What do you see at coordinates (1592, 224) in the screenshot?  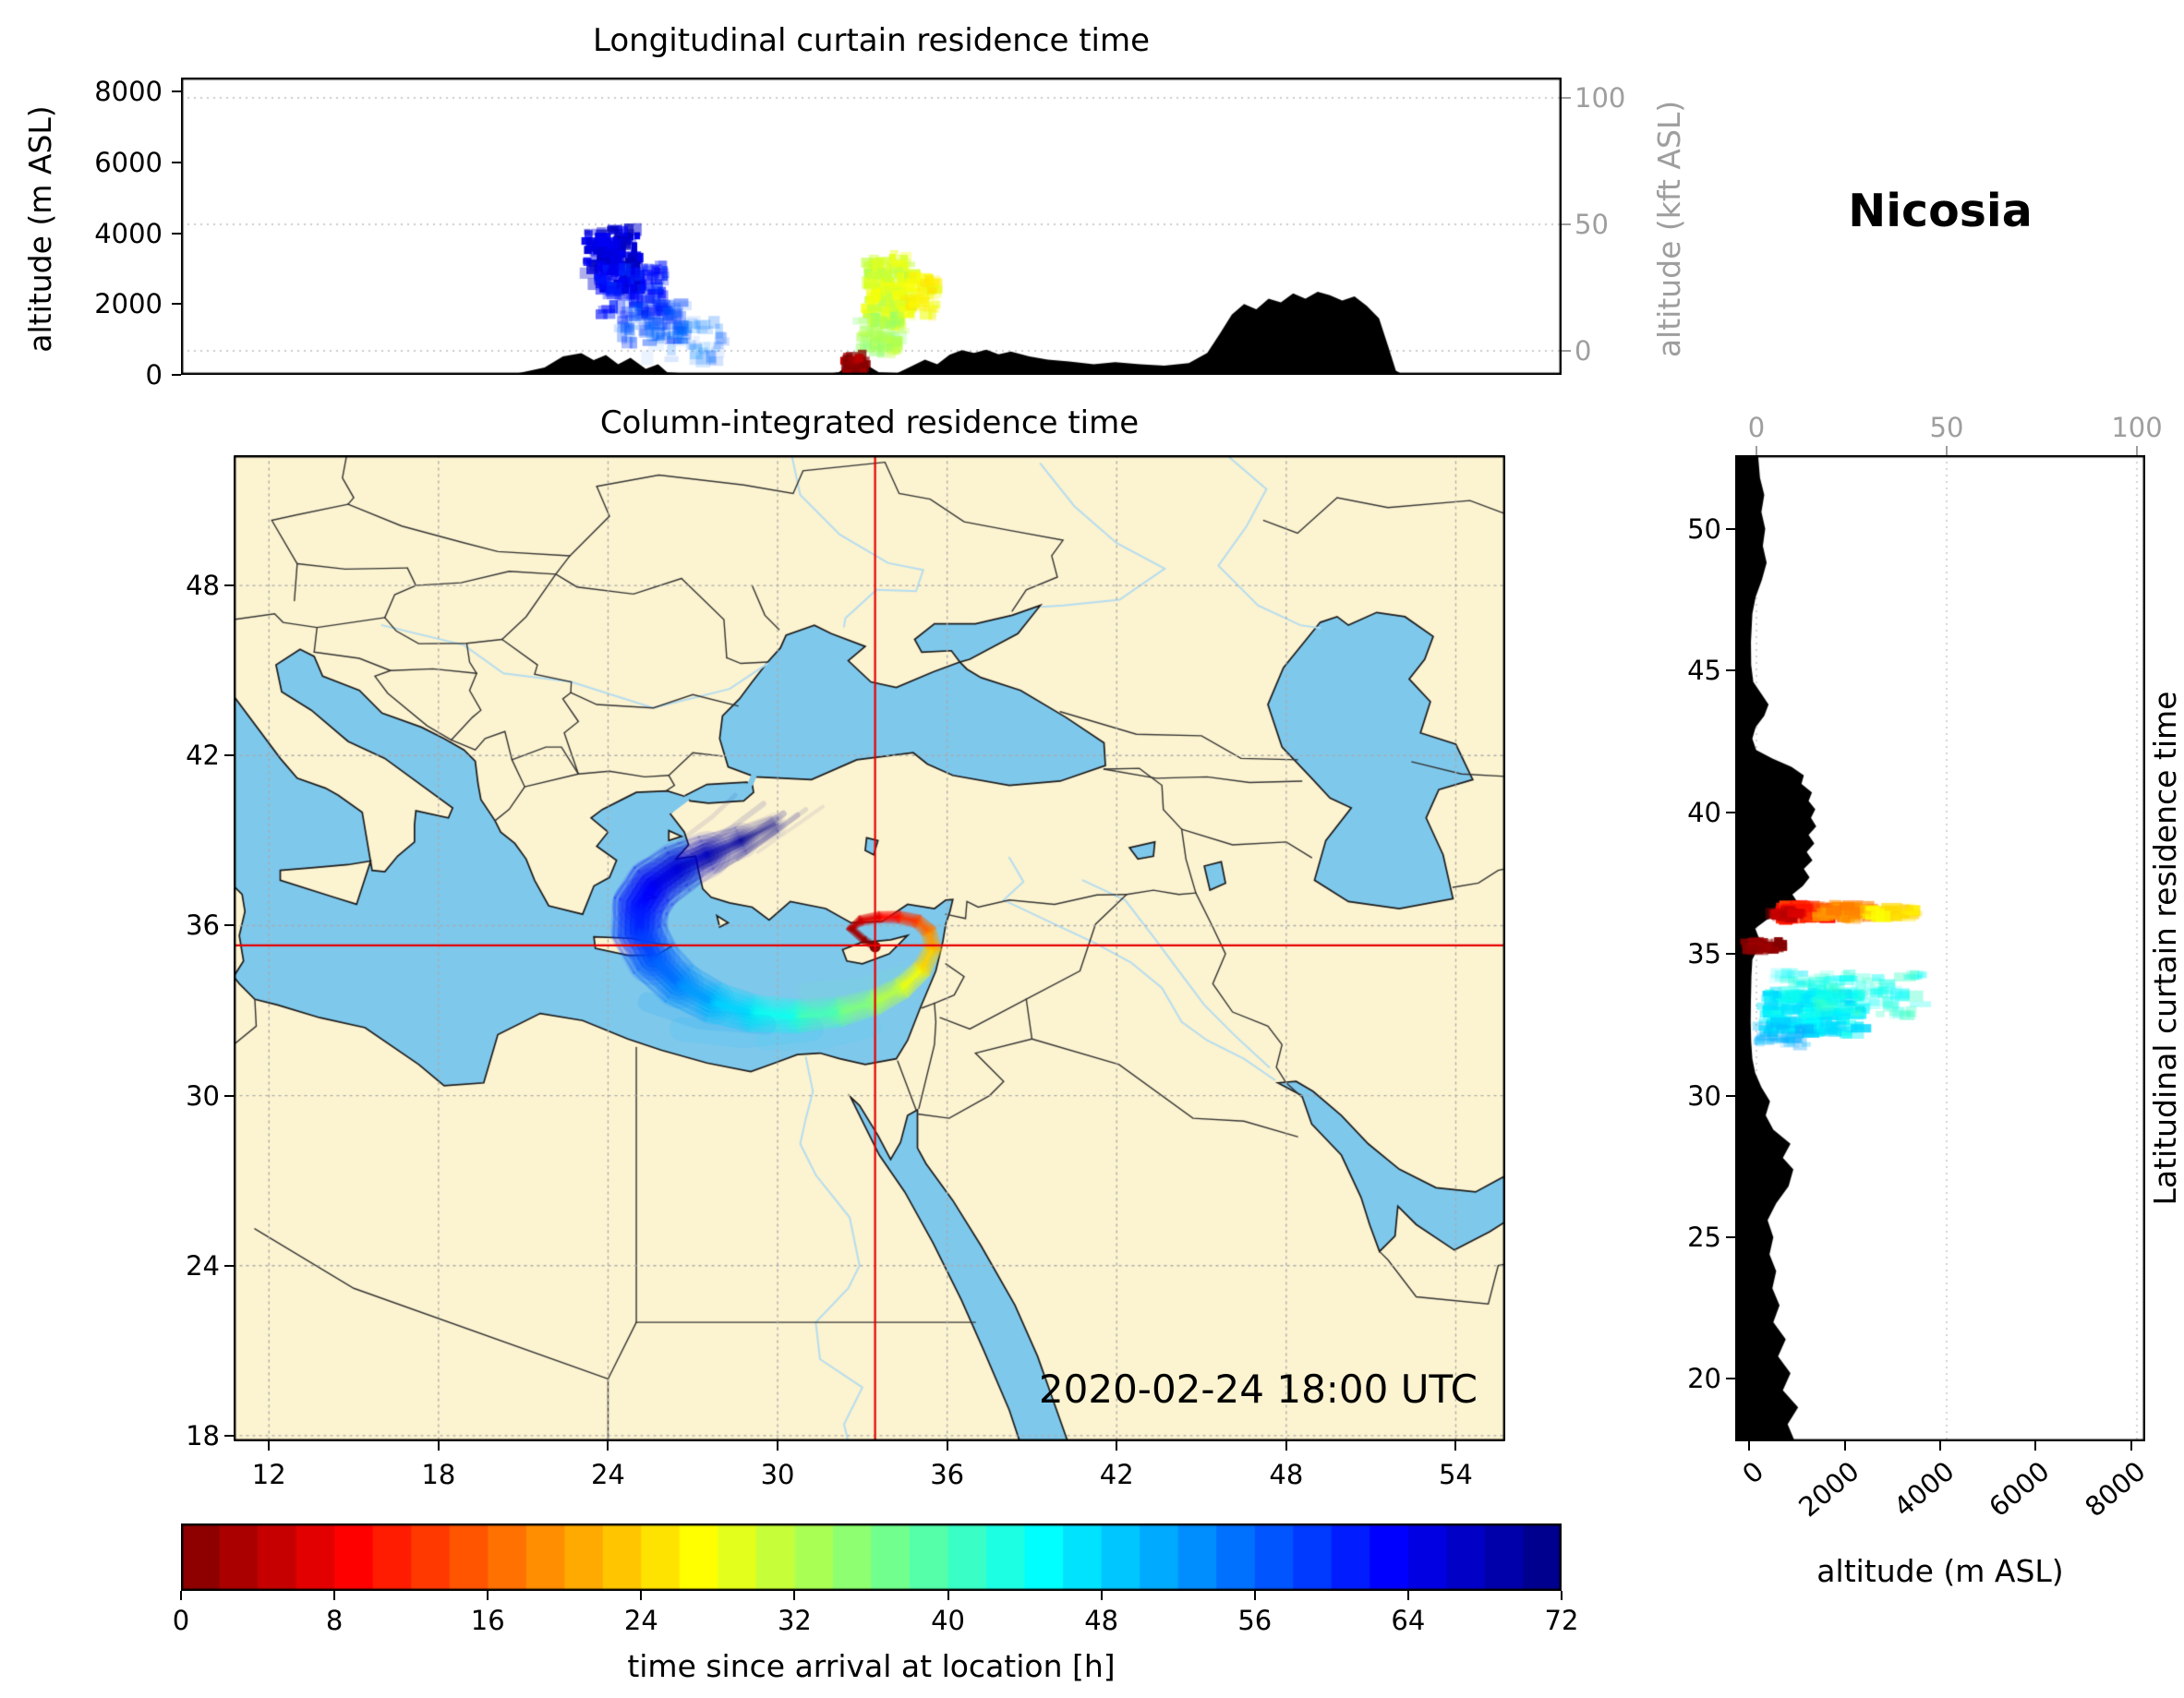 I see `top-kft-tick-label: 50` at bounding box center [1592, 224].